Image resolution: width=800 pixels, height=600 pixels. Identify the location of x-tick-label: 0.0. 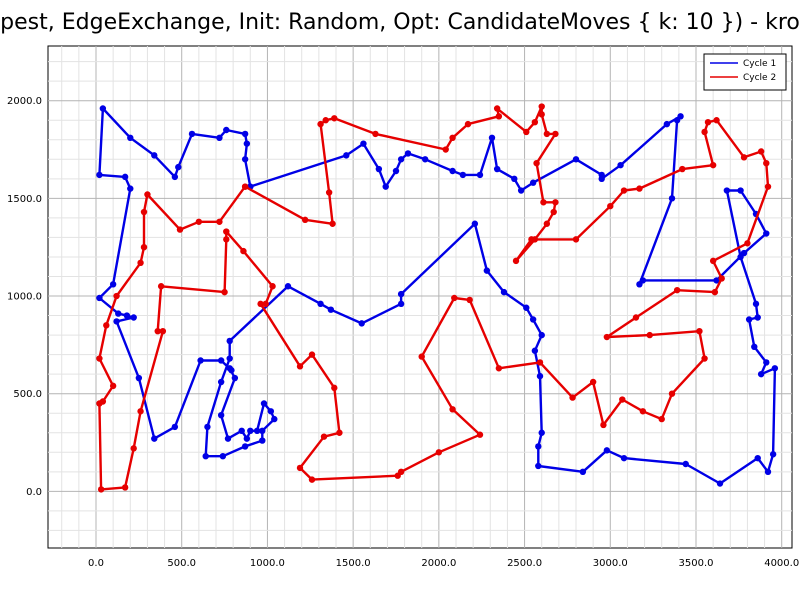
(96, 563).